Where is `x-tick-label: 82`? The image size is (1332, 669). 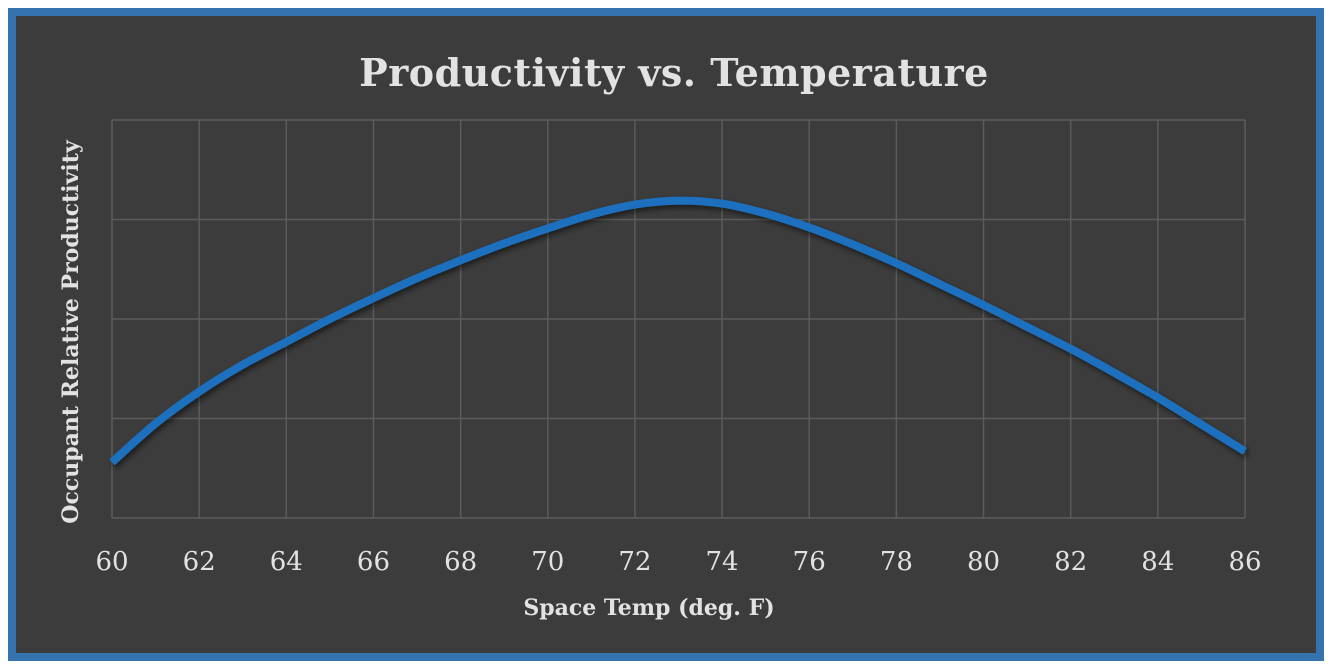 x-tick-label: 82 is located at coordinates (1070, 562).